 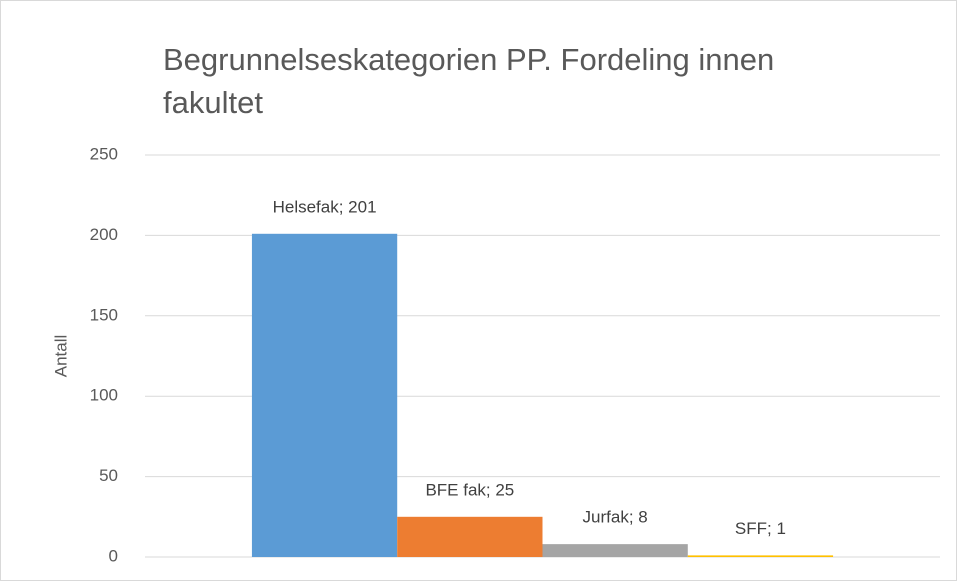 What do you see at coordinates (104, 234) in the screenshot?
I see `y-tick-label: 200` at bounding box center [104, 234].